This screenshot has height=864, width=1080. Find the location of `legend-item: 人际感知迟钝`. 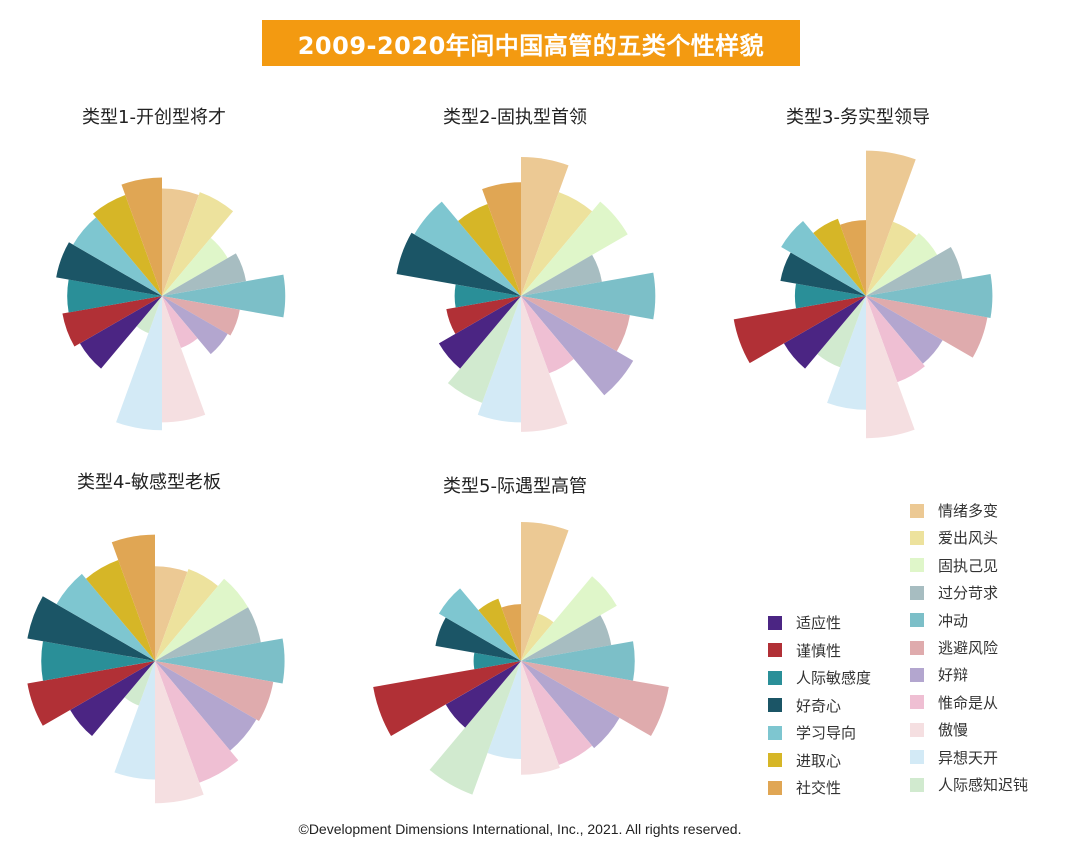

legend-item: 人际感知迟钝 is located at coordinates (969, 784).